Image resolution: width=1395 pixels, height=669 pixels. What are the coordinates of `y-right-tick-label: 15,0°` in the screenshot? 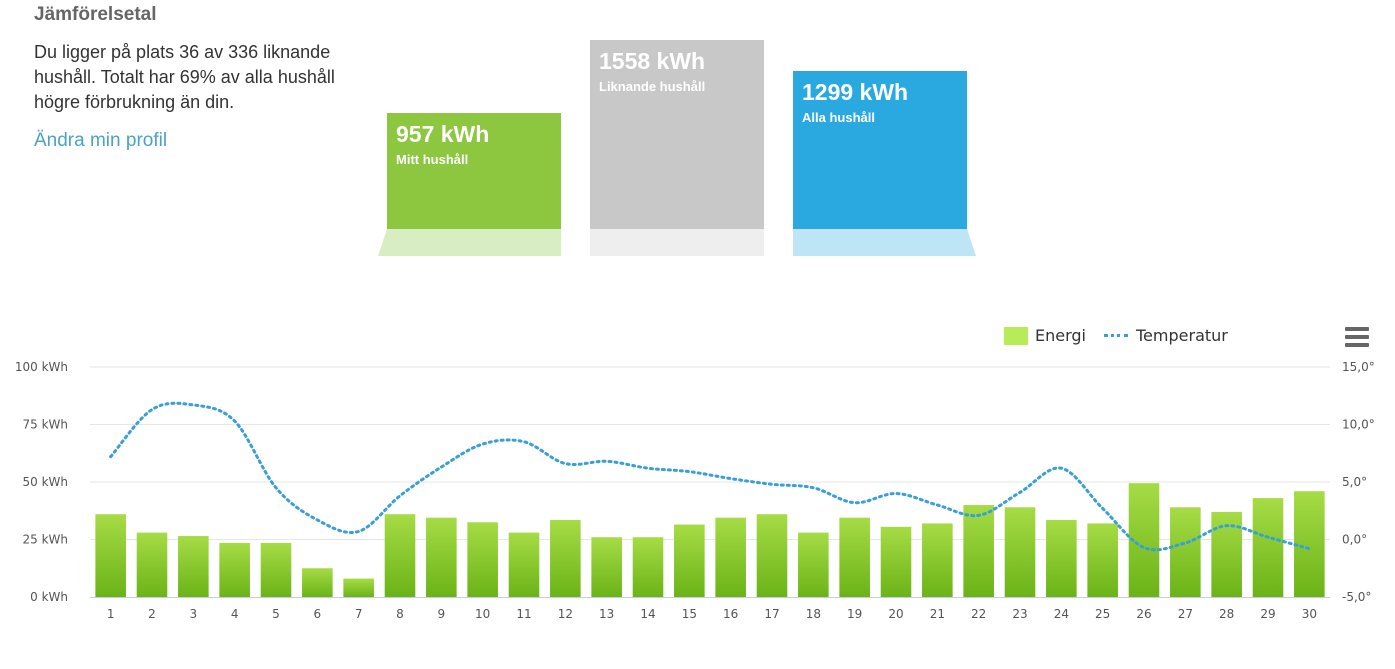 It's located at (1358, 367).